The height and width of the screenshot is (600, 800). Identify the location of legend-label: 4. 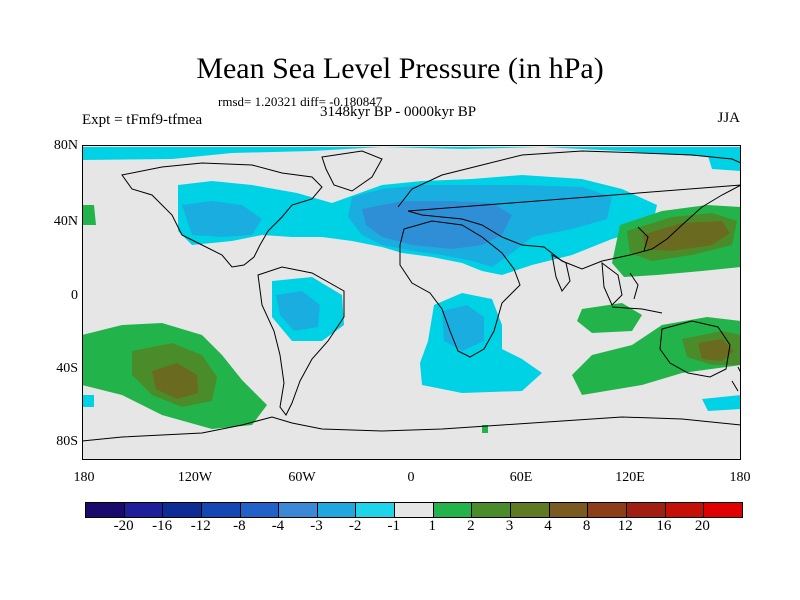
(548, 526).